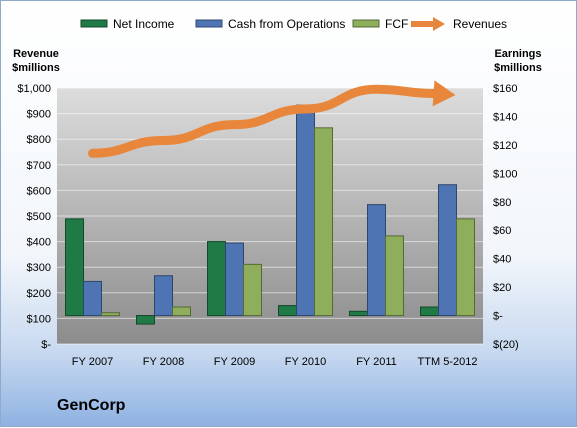 The height and width of the screenshot is (428, 577). I want to click on left-tick-label: $800, so click(39, 140).